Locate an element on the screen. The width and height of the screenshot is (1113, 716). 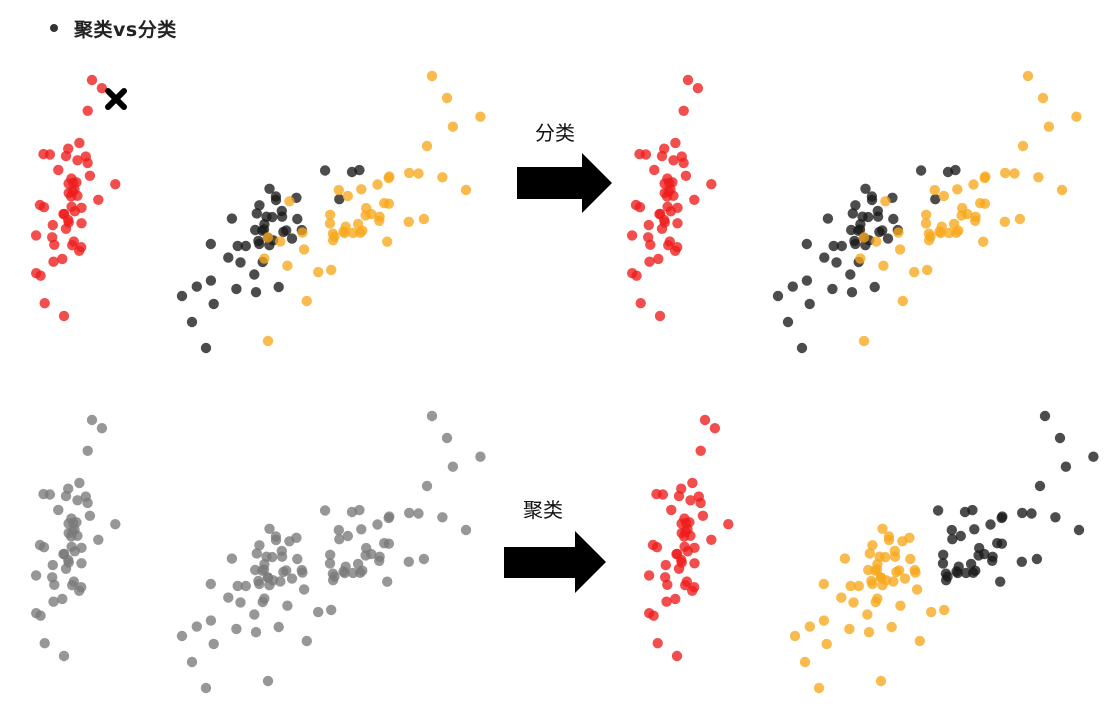
heading-text: 聚类vs分类 is located at coordinates (125, 29).